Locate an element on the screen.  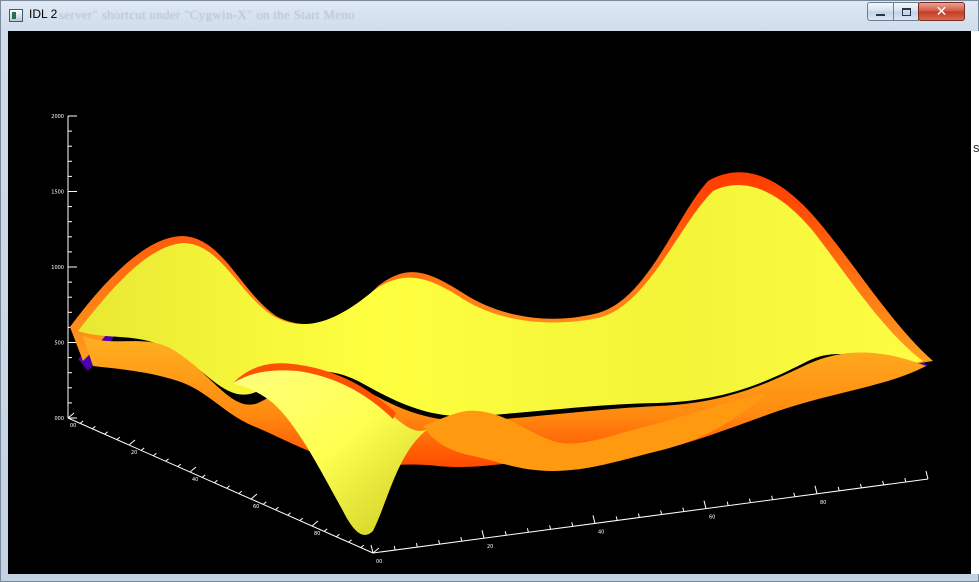
close-button: ✕ is located at coordinates (941, 11).